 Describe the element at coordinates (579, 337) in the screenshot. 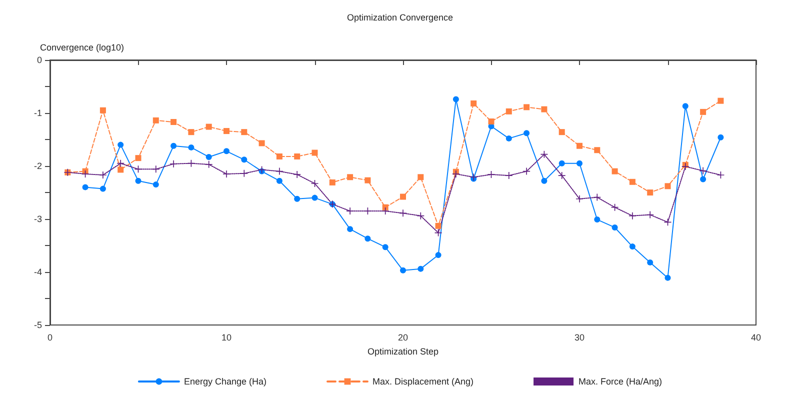

I see `x-tick-label: 30` at that location.